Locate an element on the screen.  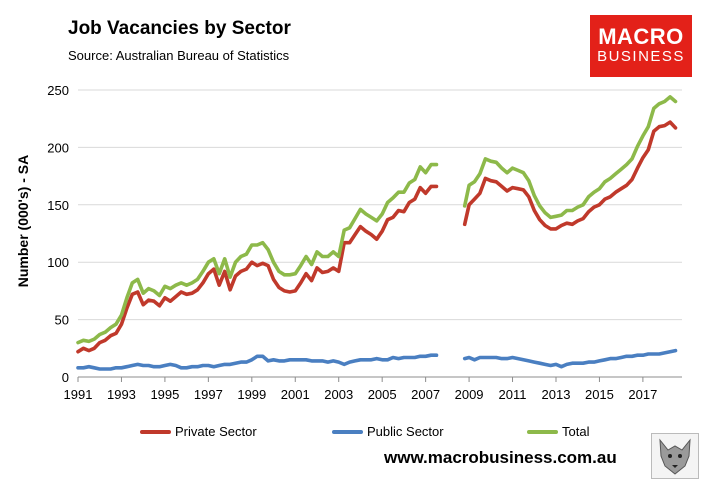
macrobusiness-logo: MACRO BUSINESS is located at coordinates (641, 46).